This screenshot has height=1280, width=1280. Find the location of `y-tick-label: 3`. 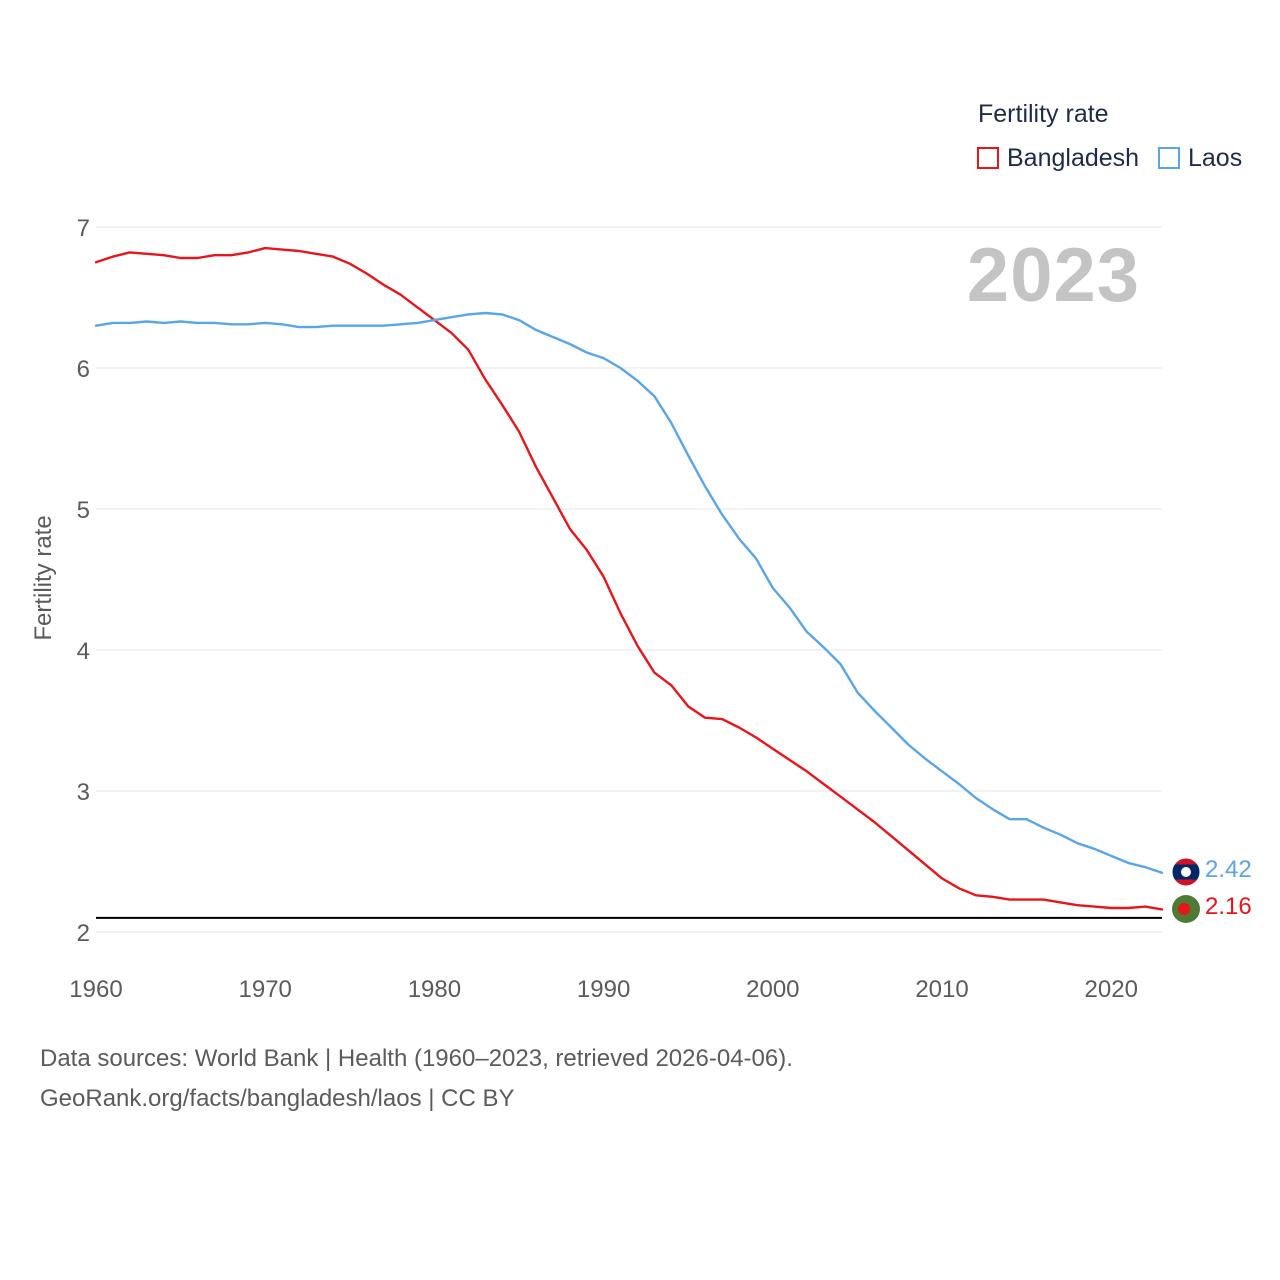

y-tick-label: 3 is located at coordinates (83, 792).